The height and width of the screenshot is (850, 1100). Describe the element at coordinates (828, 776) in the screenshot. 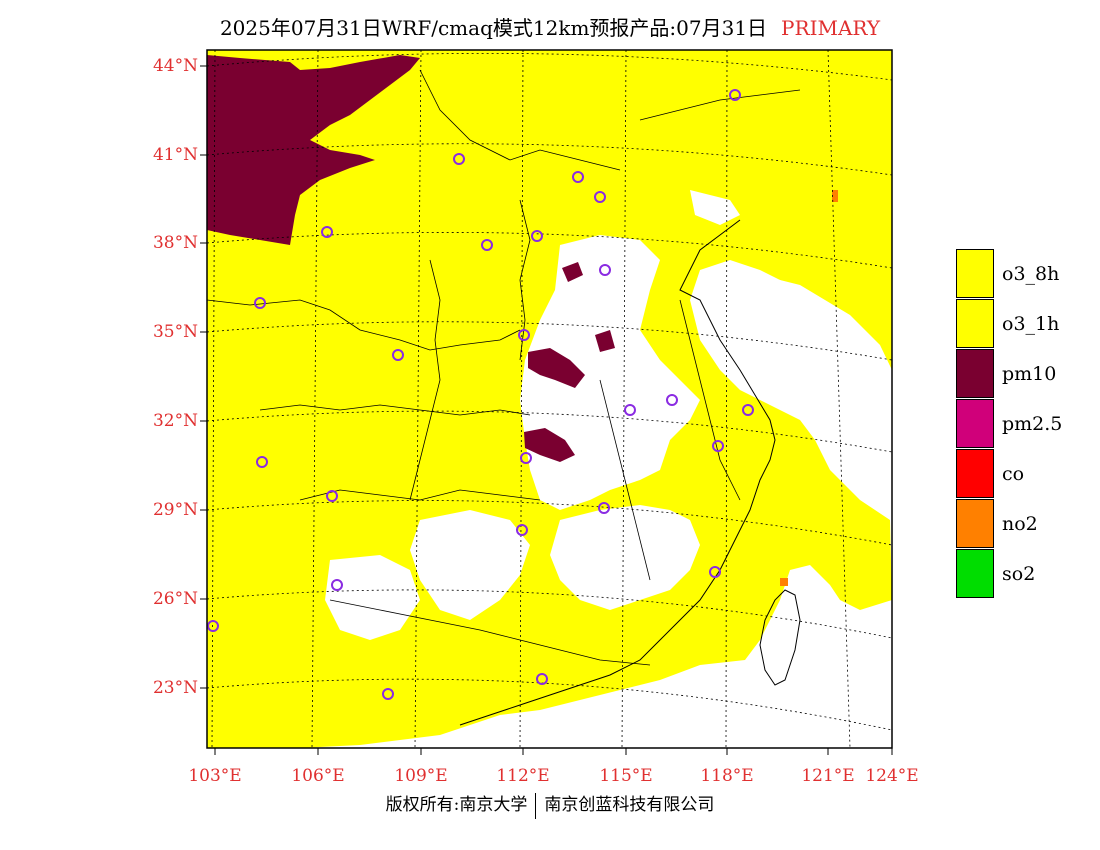

I see `lon-label: 121°E` at that location.